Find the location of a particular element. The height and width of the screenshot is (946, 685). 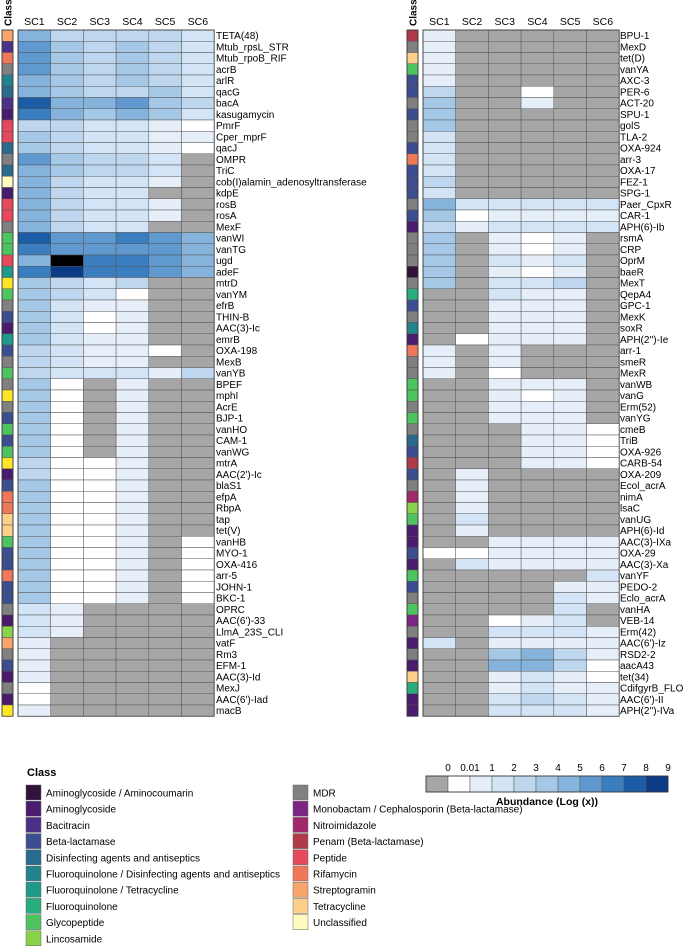

row-label: arr-1 is located at coordinates (631, 351).